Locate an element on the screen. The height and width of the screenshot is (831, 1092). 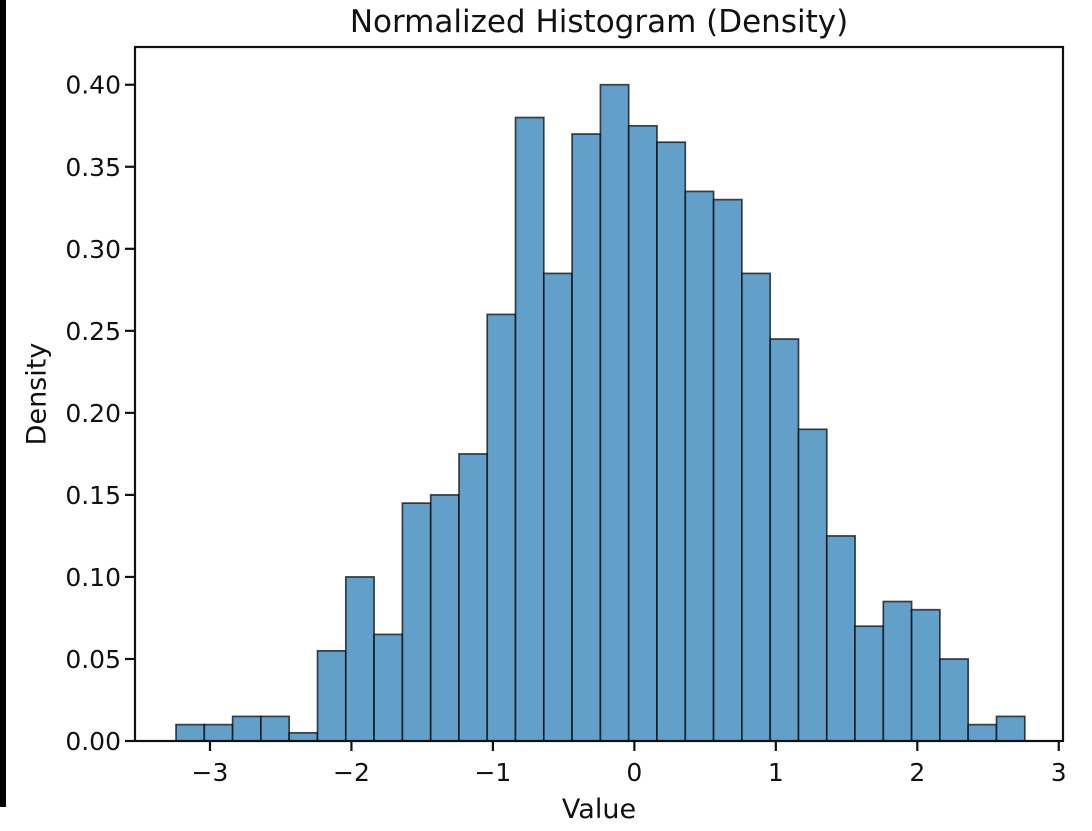
x-tick-label: 0 is located at coordinates (634, 772).